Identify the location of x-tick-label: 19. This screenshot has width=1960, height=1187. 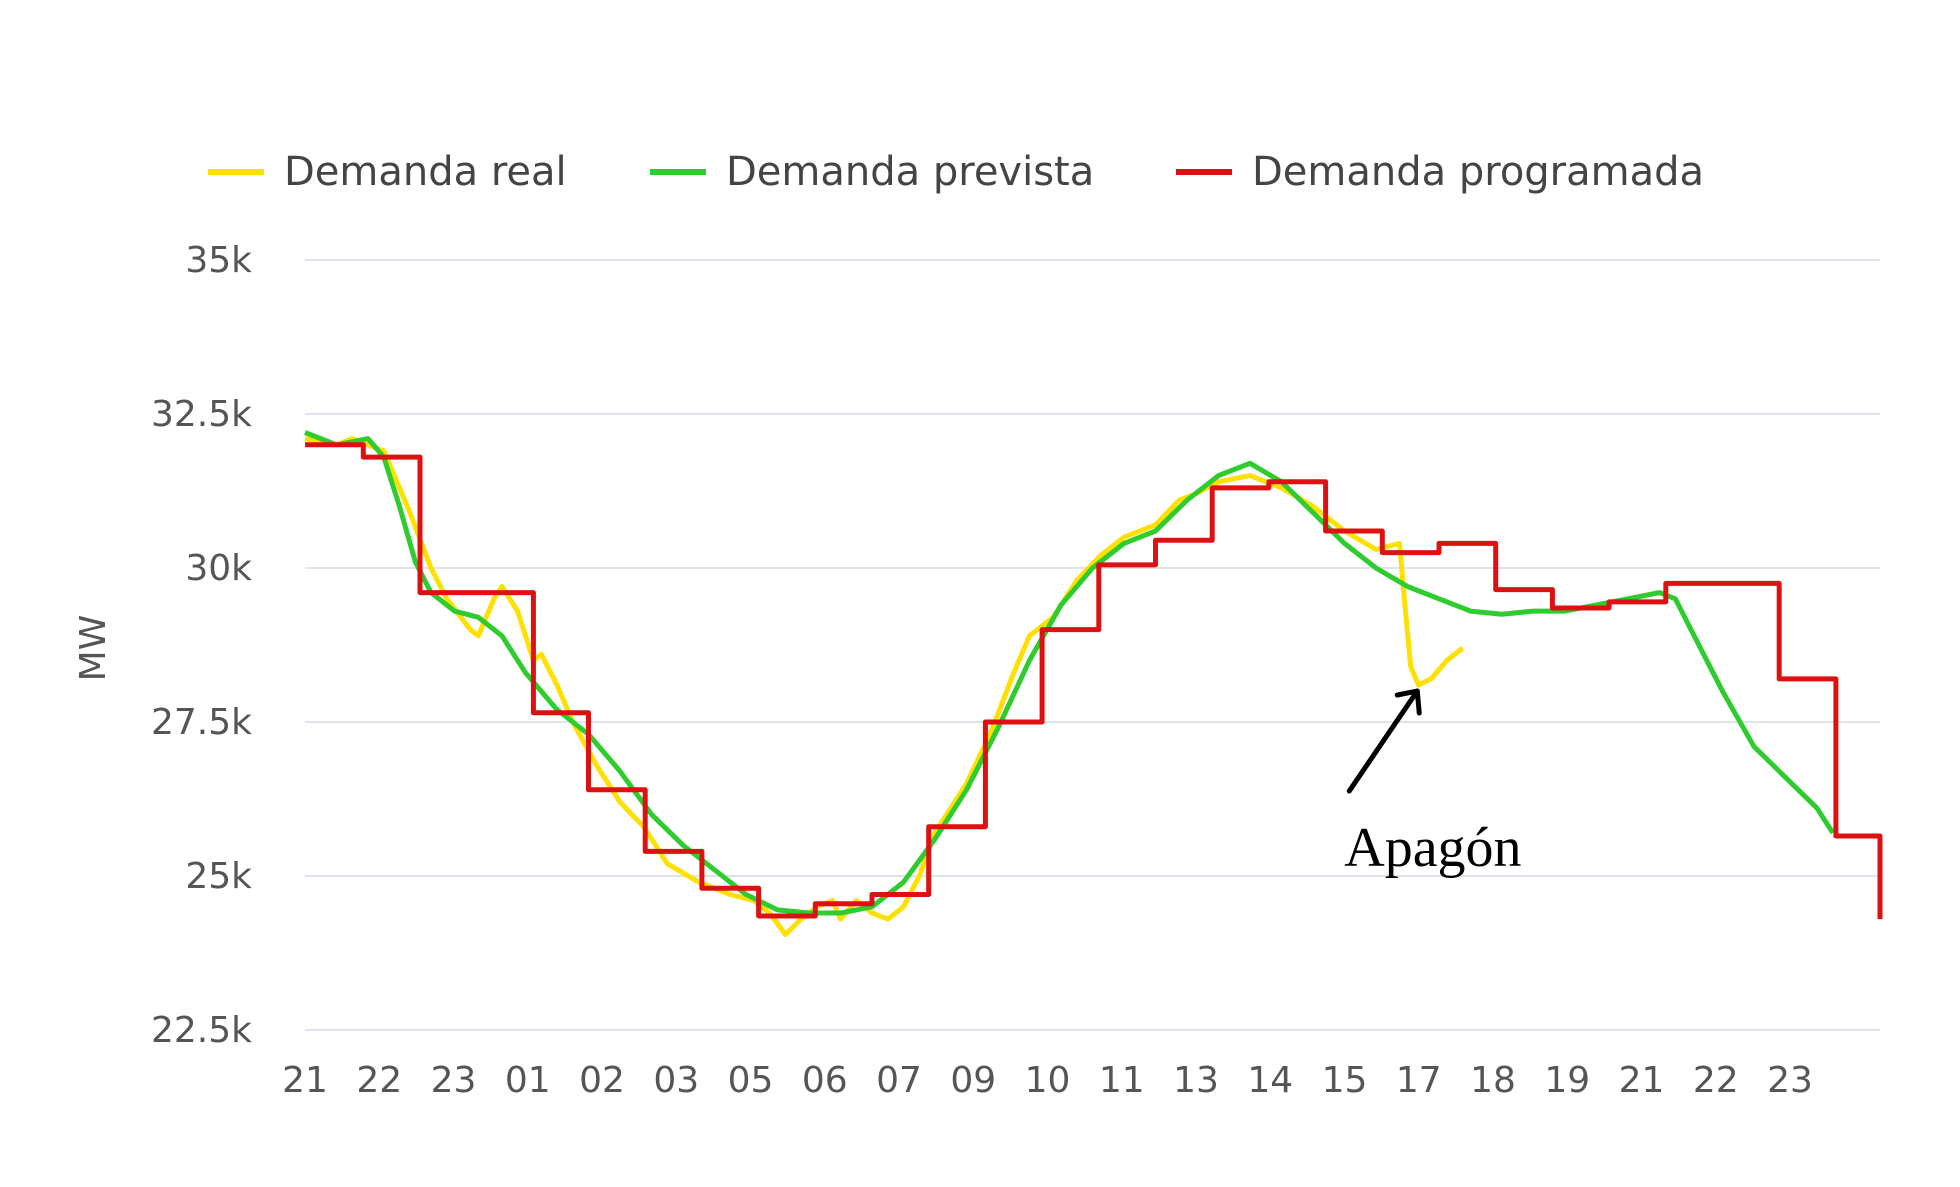
(1567, 1080).